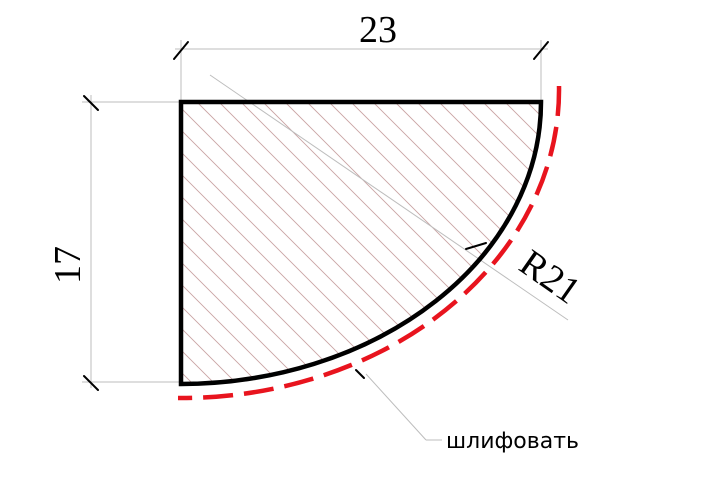 The width and height of the screenshot is (719, 479). Describe the element at coordinates (476, 246) in the screenshot. I see `tick-radius` at that location.